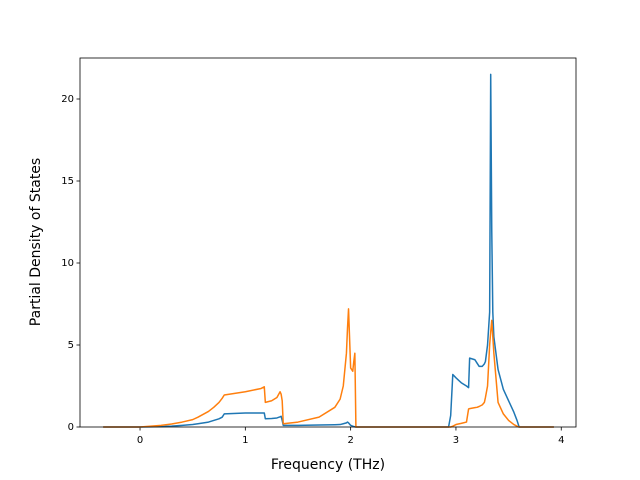  What do you see at coordinates (67, 263) in the screenshot?
I see `y-tick-label: 10` at bounding box center [67, 263].